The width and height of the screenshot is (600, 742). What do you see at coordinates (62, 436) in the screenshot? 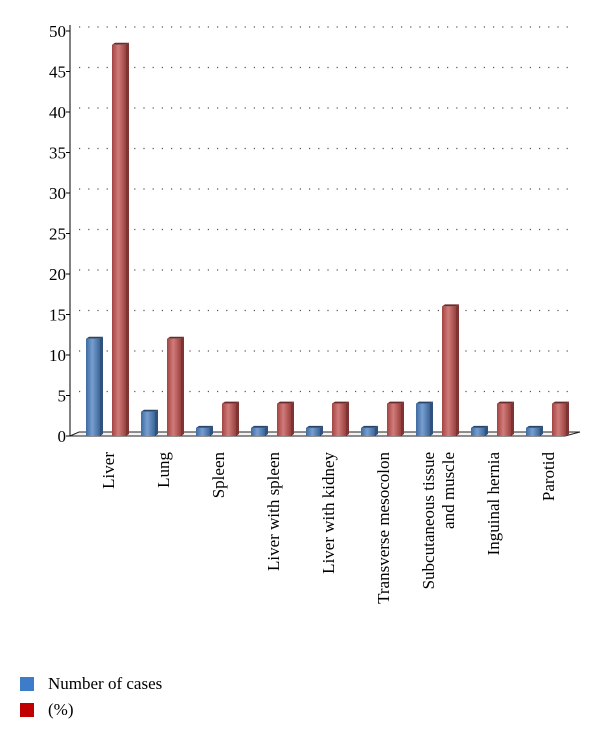
I see `y-tick-label: 0` at bounding box center [62, 436].